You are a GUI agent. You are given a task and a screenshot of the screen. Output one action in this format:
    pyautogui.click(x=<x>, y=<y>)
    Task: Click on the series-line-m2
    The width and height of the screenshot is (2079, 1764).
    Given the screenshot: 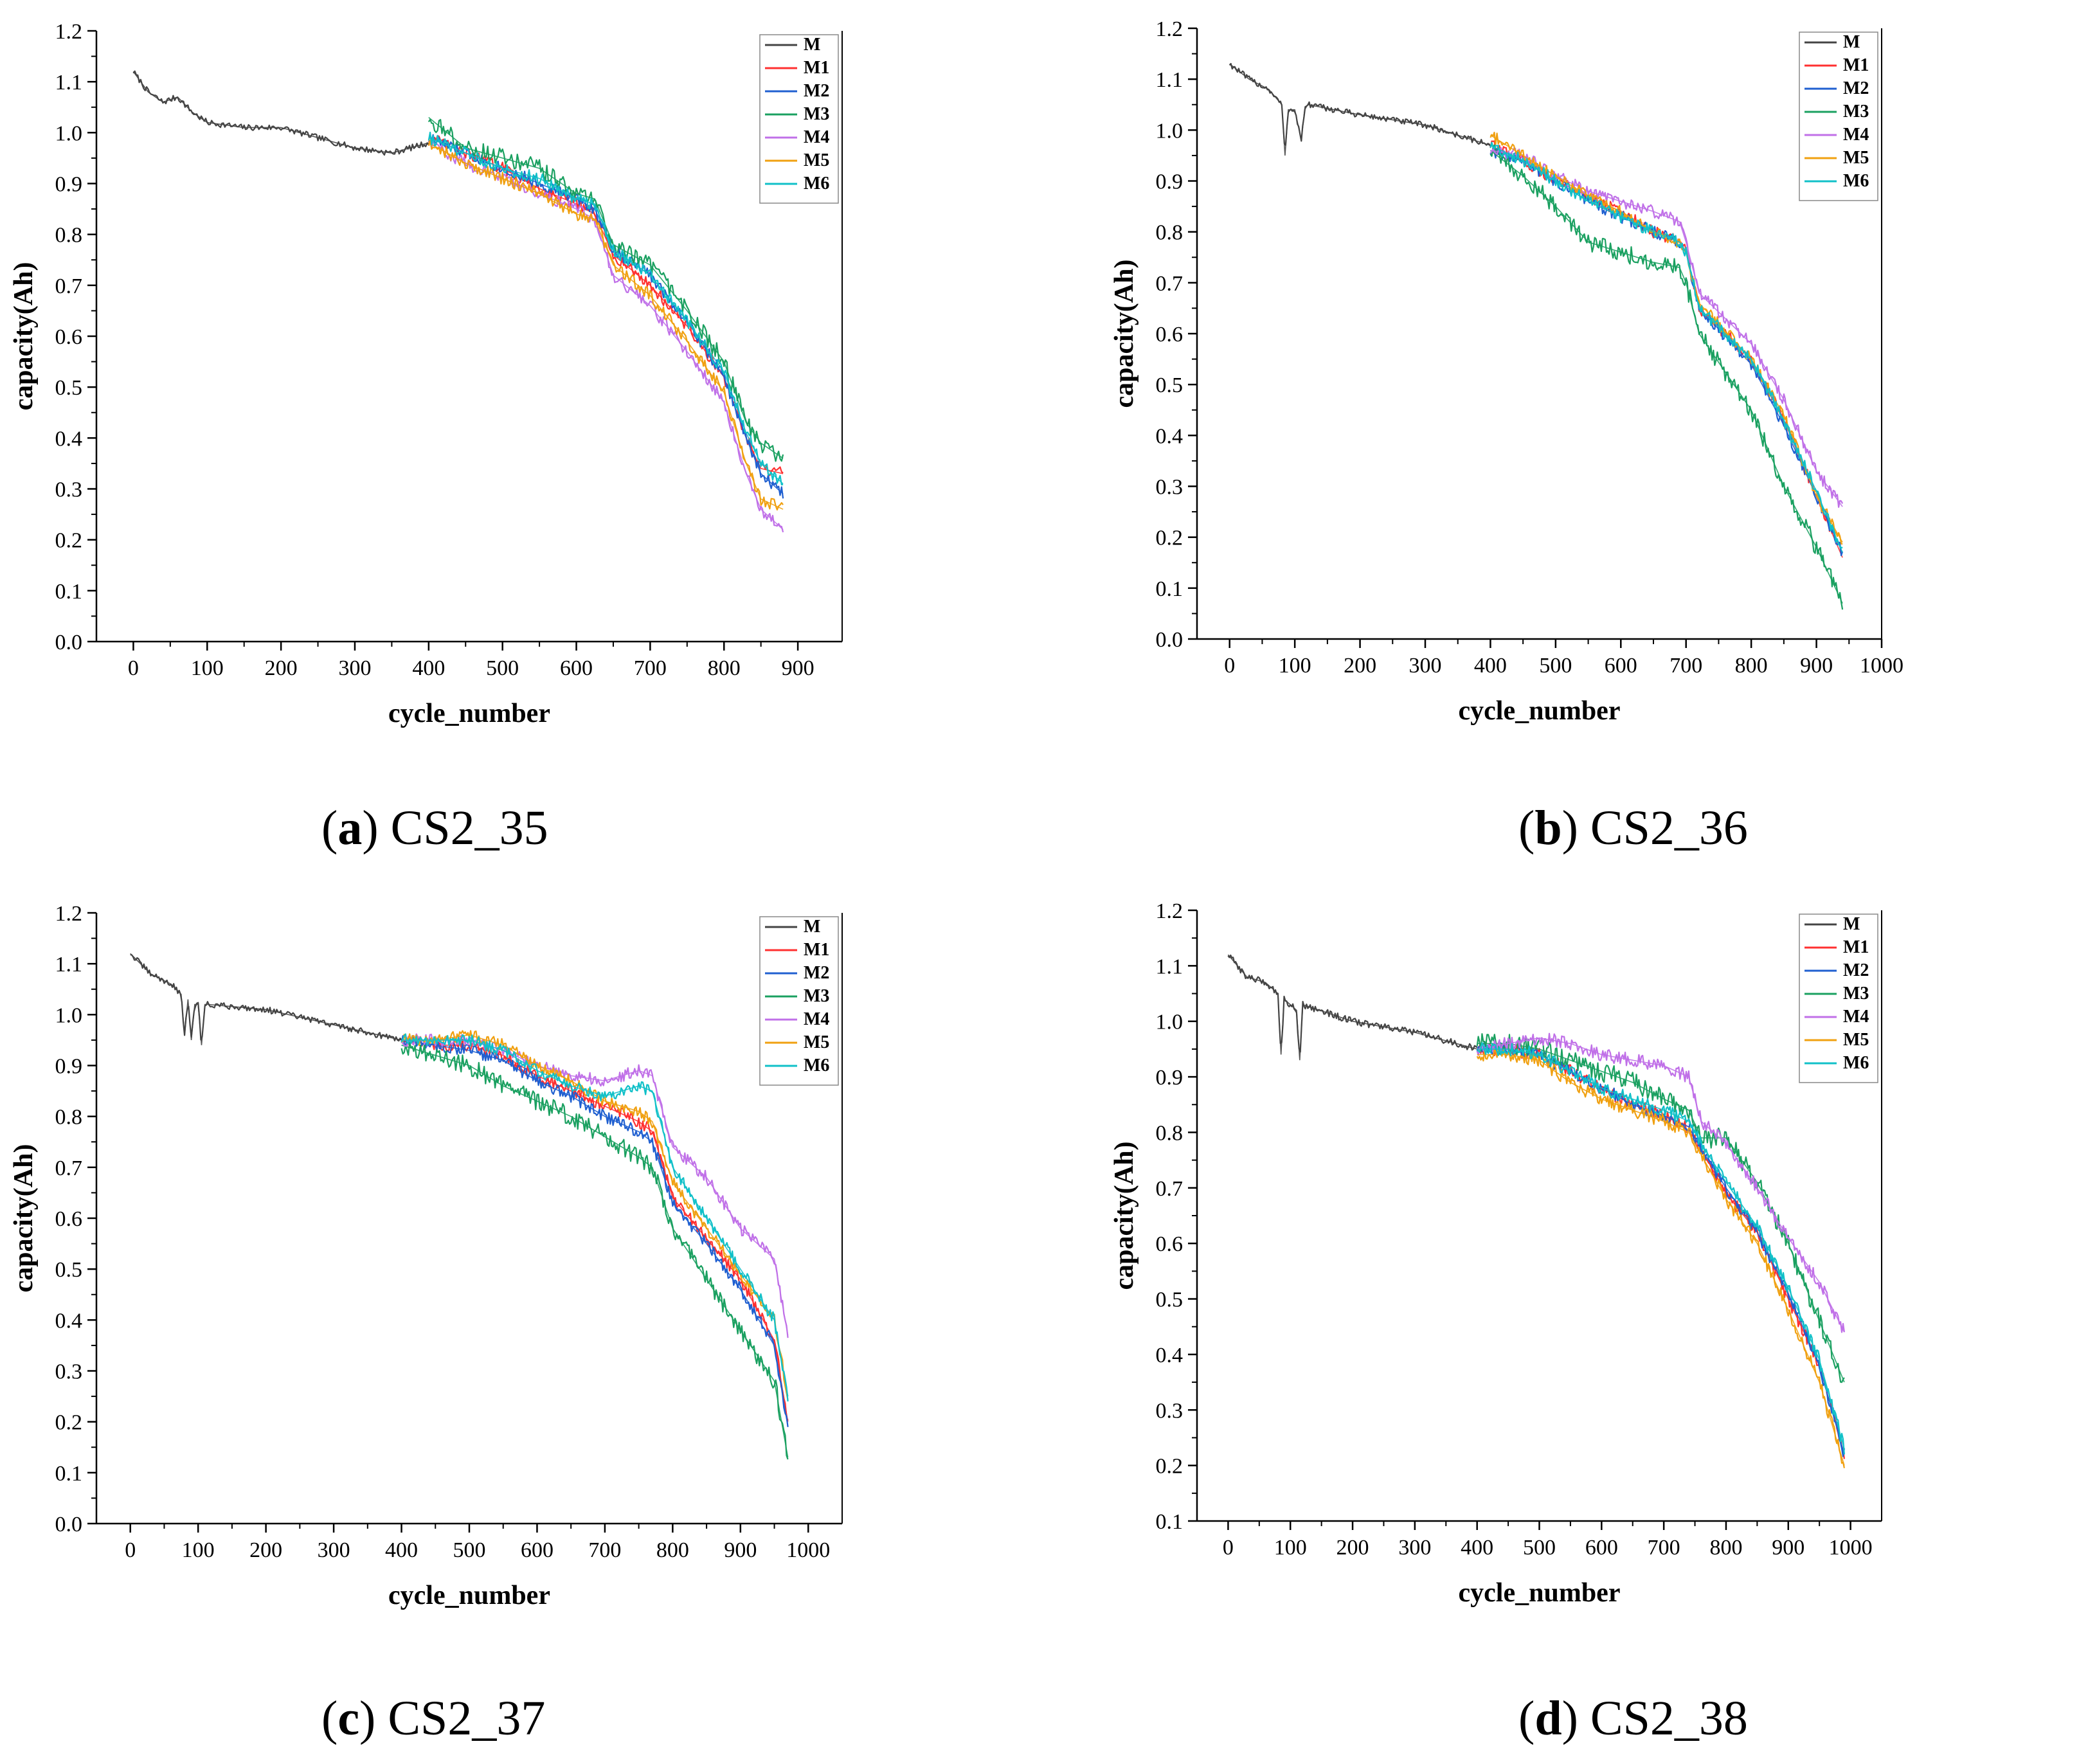 What is the action you would take?
    pyautogui.click(x=595, y=1231)
    